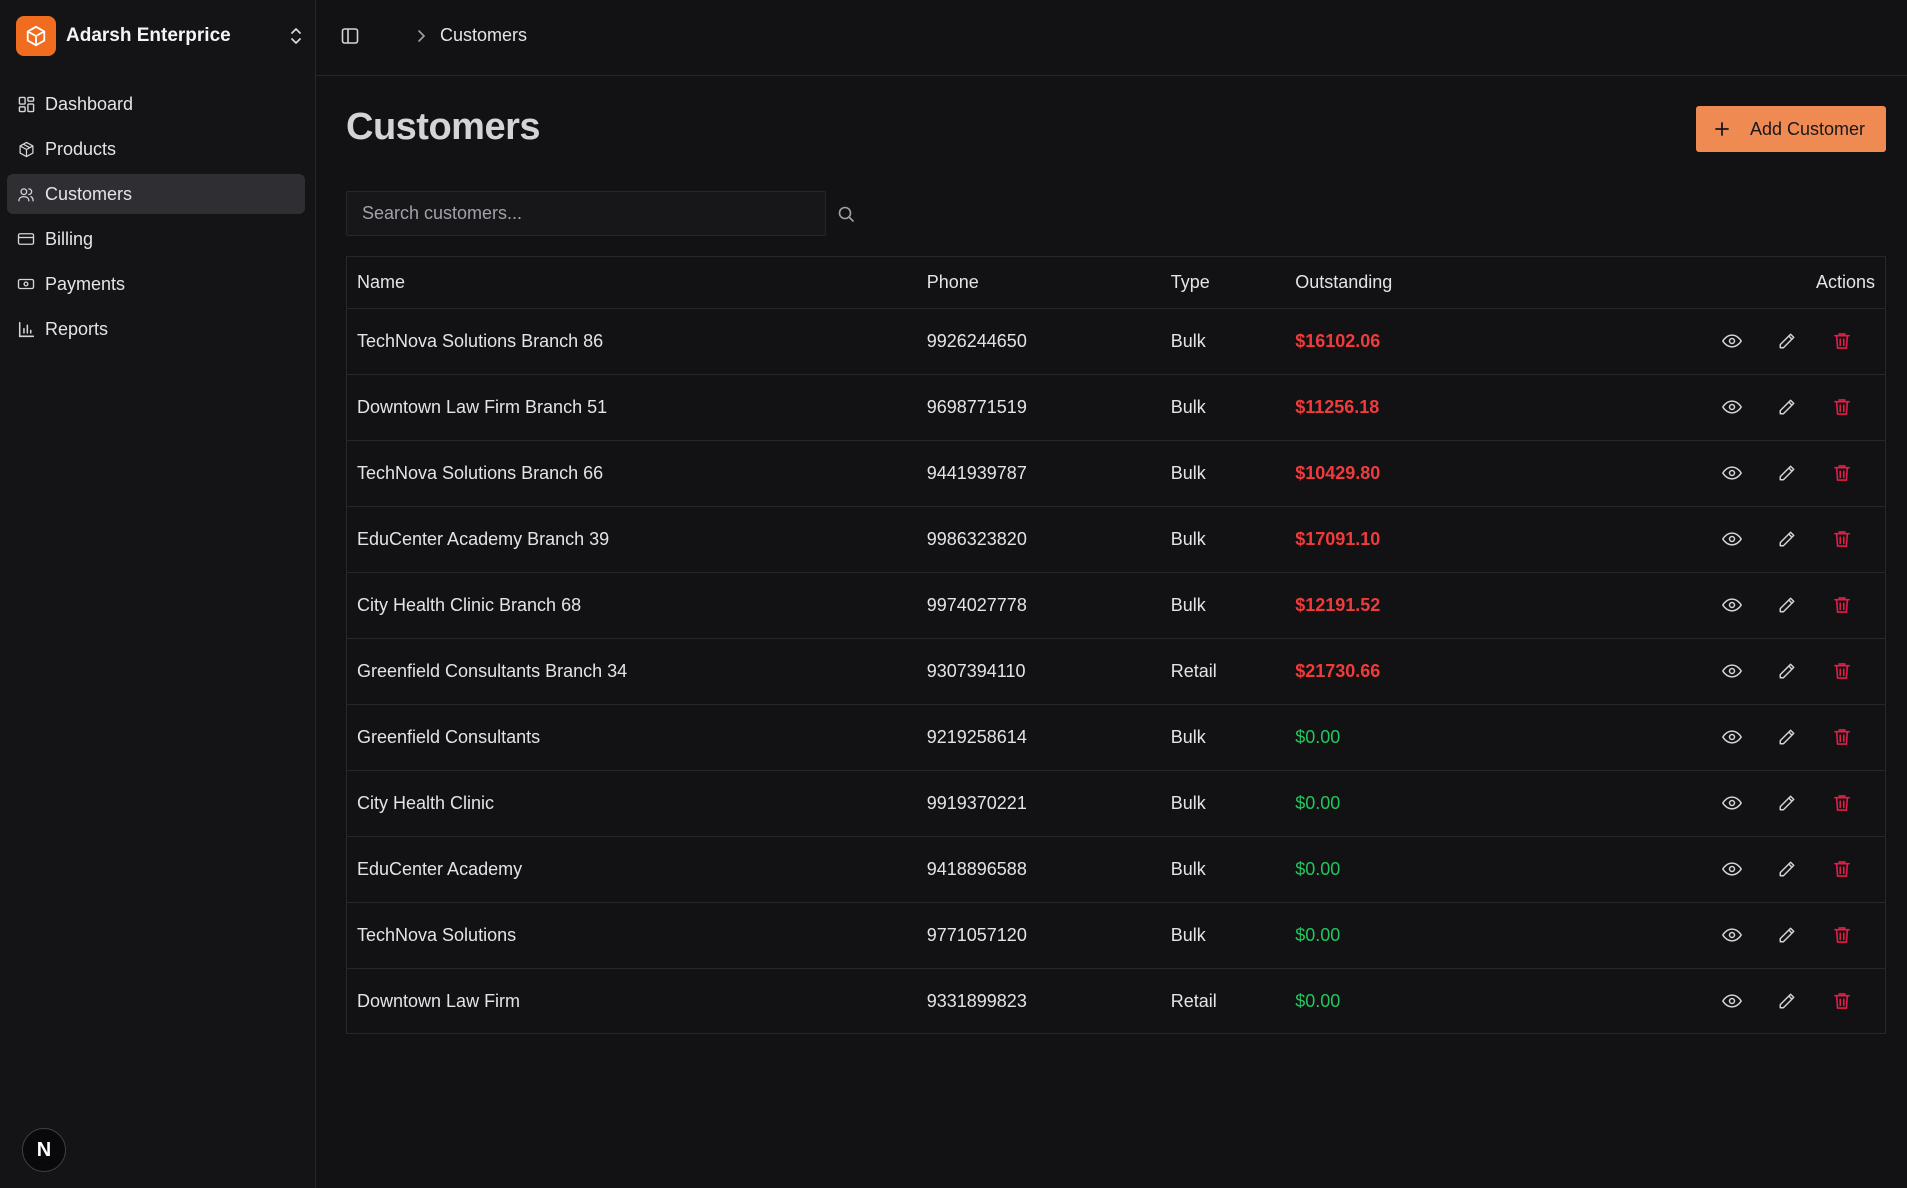 The width and height of the screenshot is (1907, 1188). I want to click on customer-phone: 9307394110, so click(976, 670).